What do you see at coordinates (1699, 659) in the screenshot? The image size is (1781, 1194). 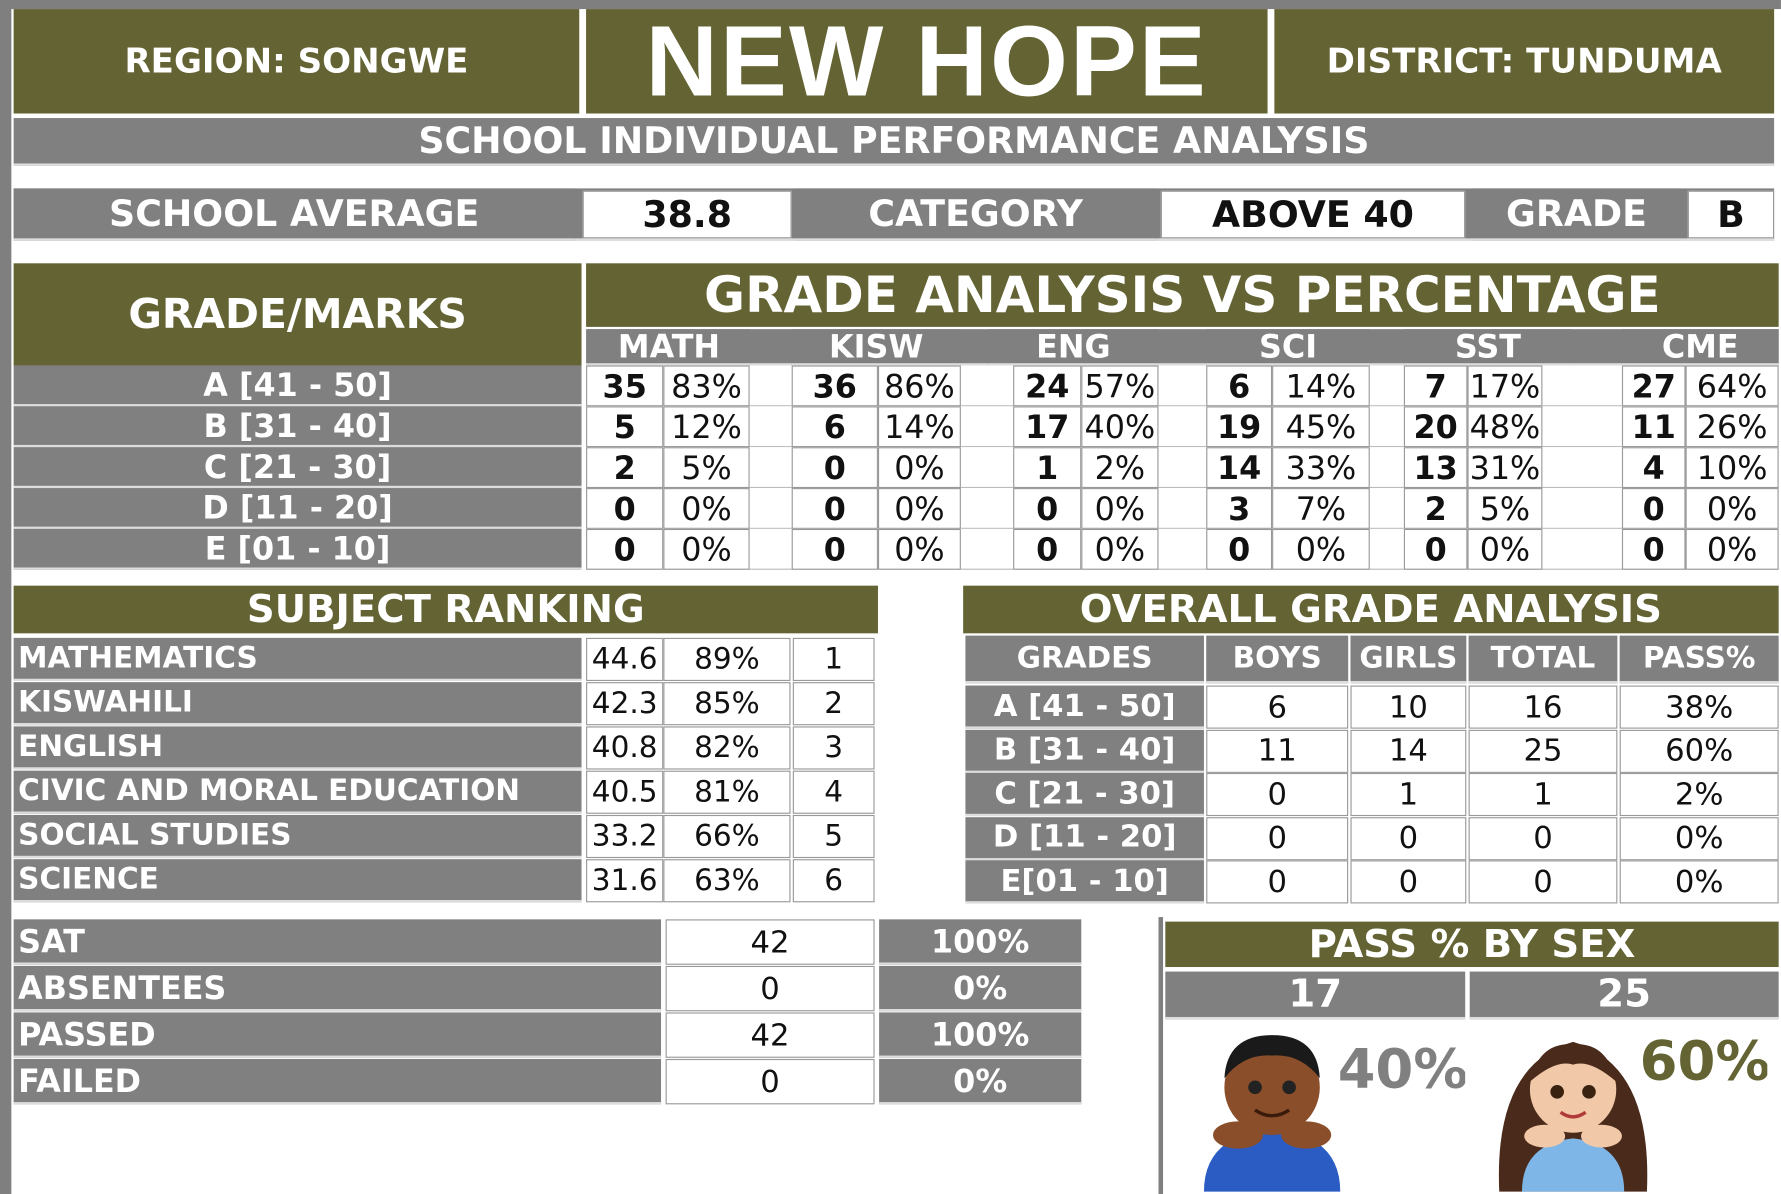 I see `overall-header: PASS%` at bounding box center [1699, 659].